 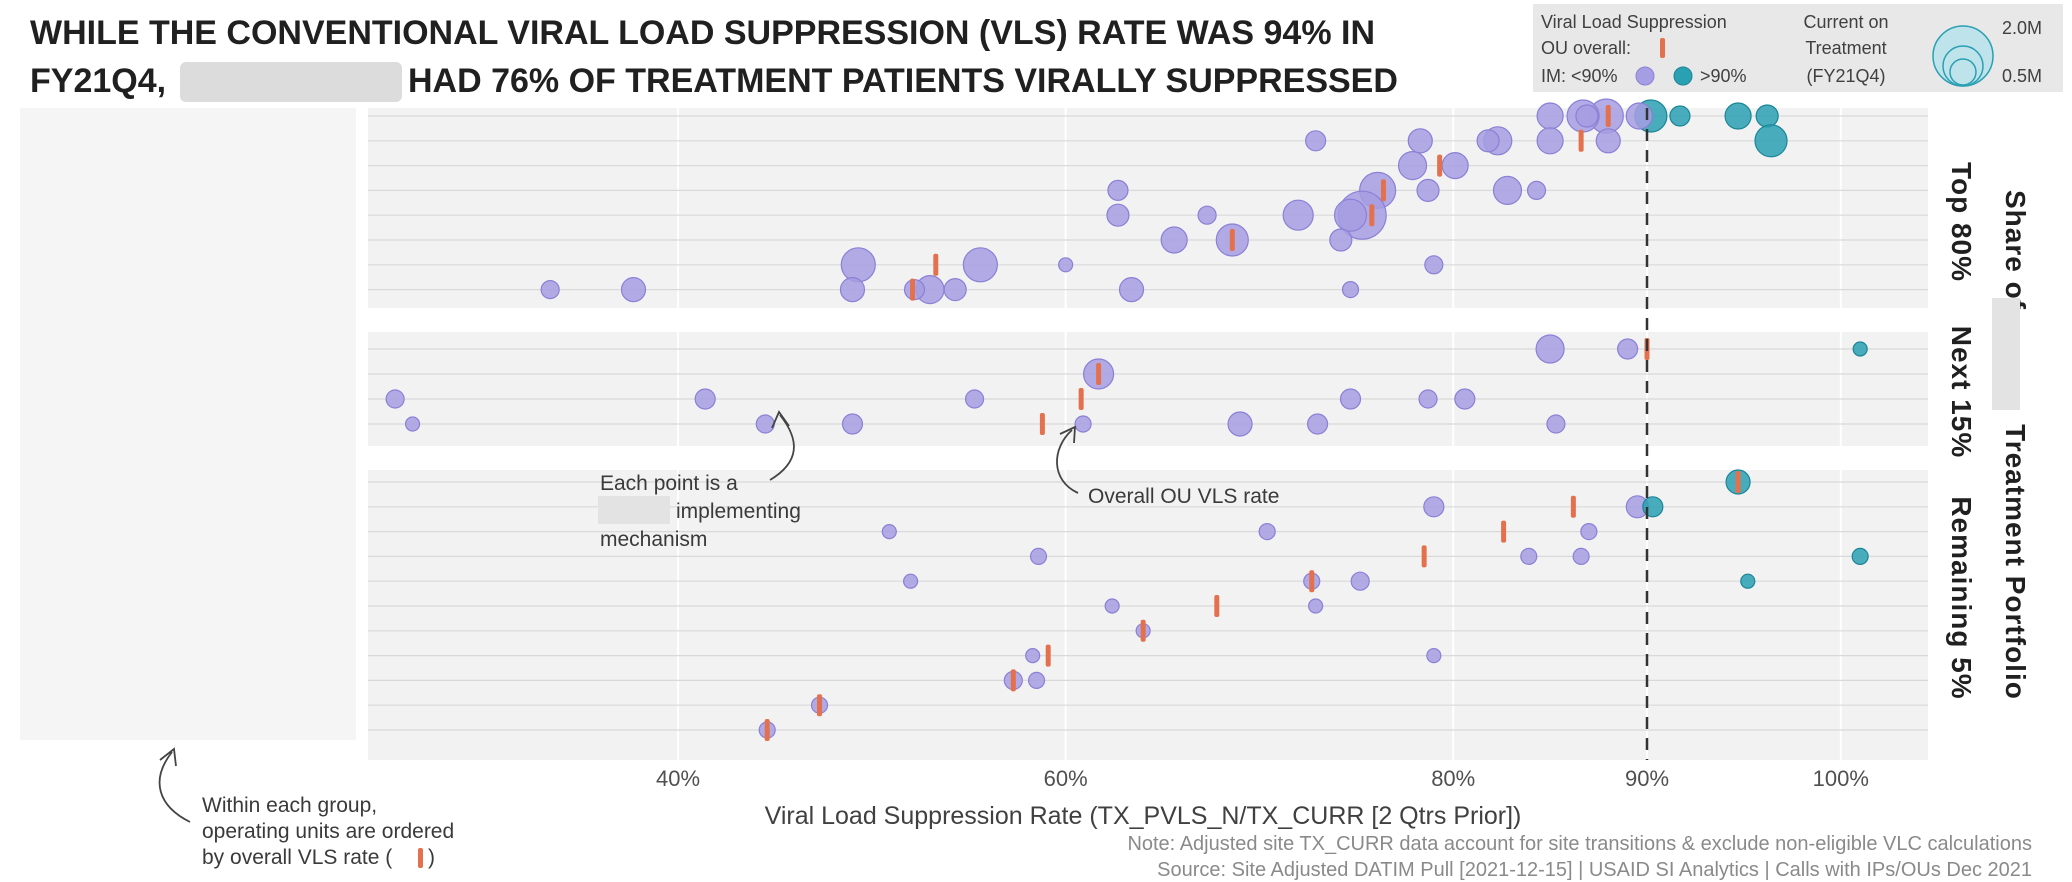 What do you see at coordinates (2006, 354) in the screenshot?
I see `redacted-strip-name` at bounding box center [2006, 354].